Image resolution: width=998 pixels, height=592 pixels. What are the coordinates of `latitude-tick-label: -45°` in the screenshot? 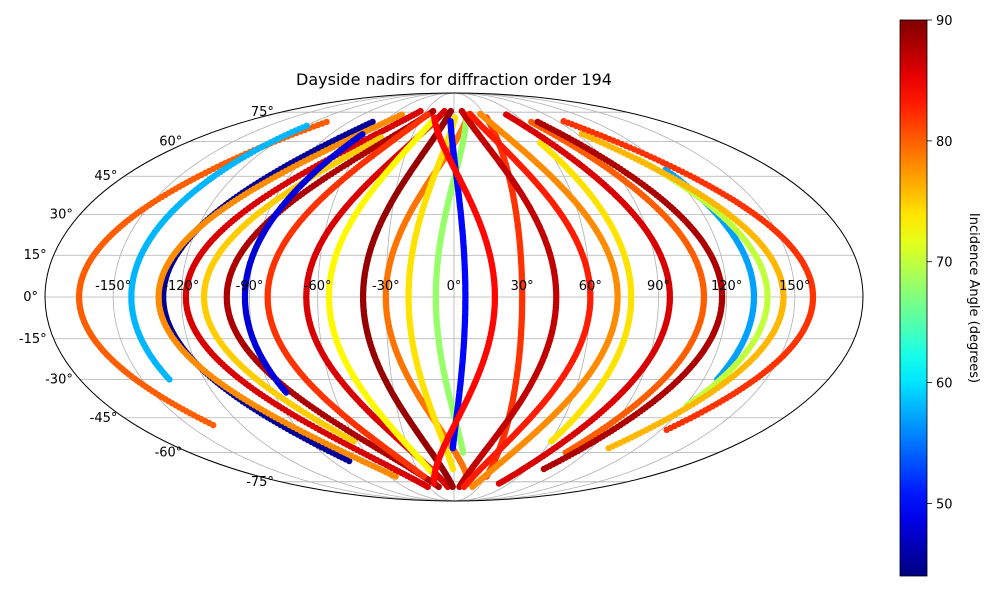 It's located at (104, 418).